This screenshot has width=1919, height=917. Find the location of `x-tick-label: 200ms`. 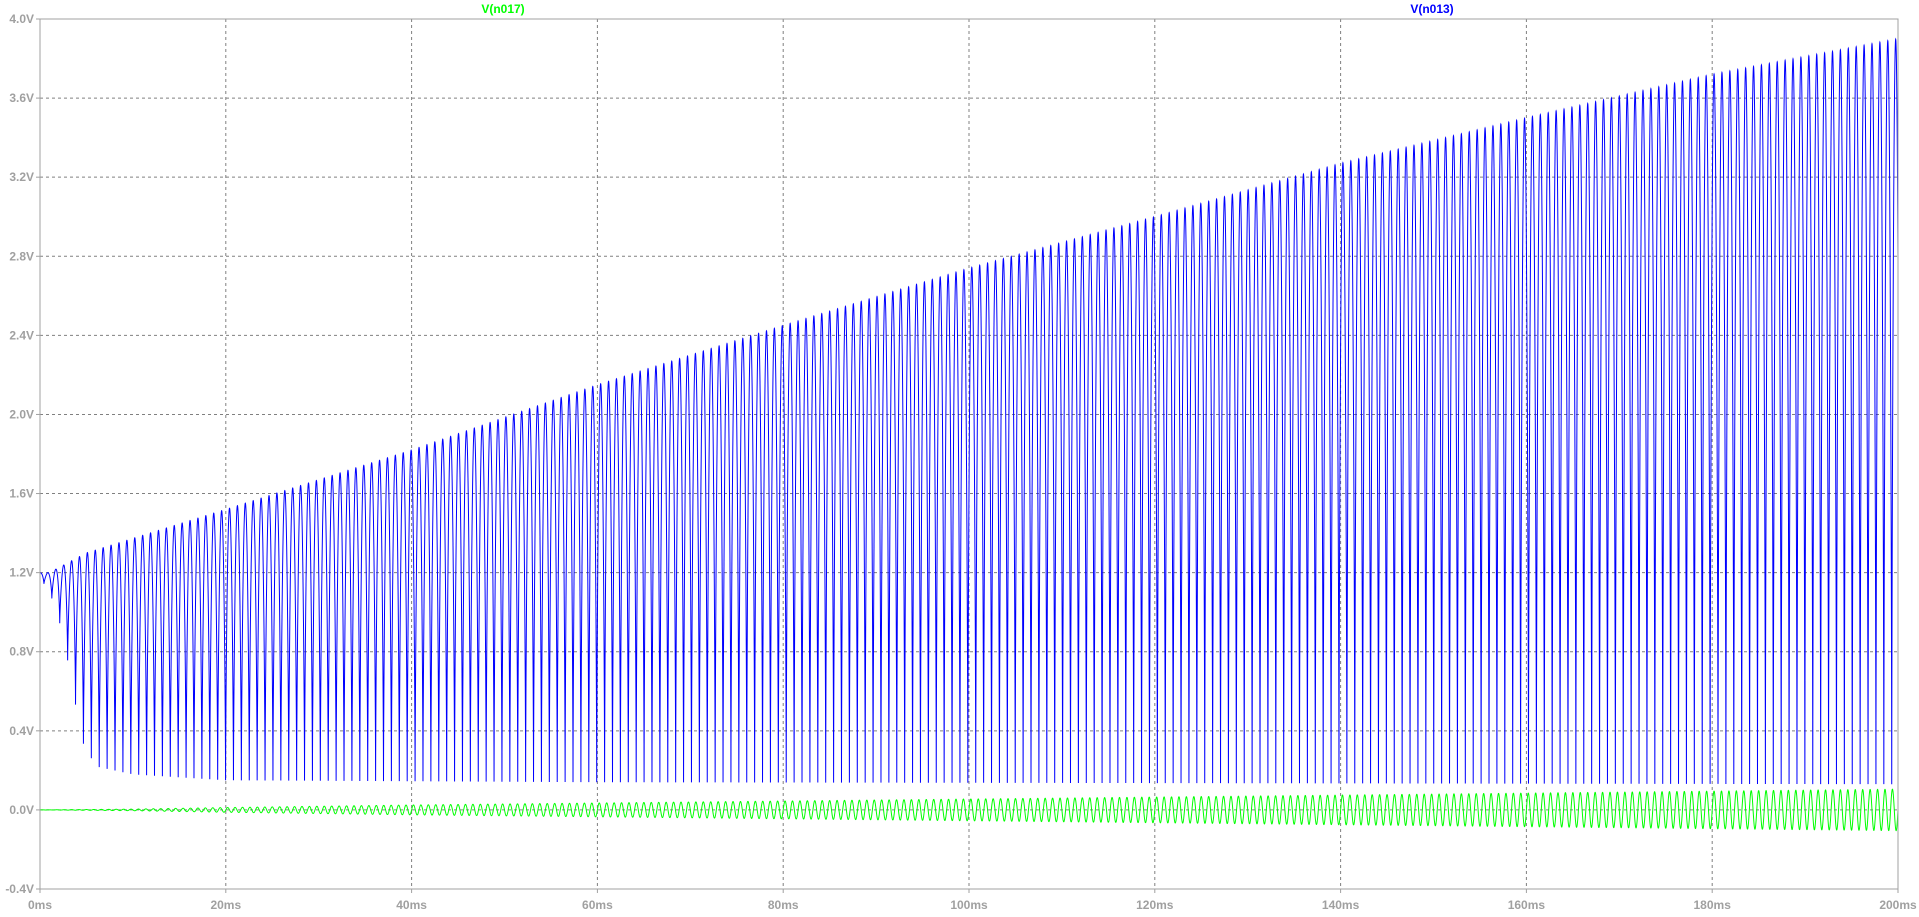

x-tick-label: 200ms is located at coordinates (1898, 905).